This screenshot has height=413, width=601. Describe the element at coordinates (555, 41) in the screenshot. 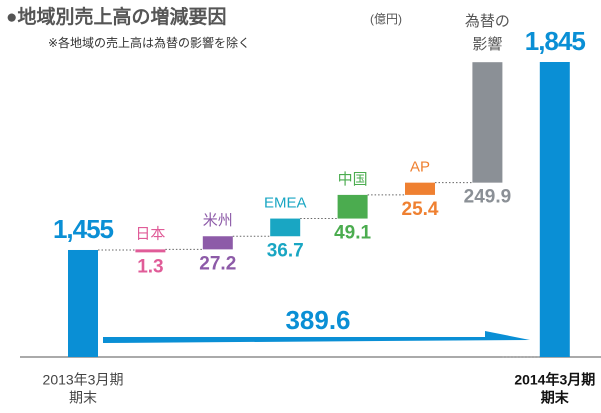

I see `value-label: 1,845` at that location.